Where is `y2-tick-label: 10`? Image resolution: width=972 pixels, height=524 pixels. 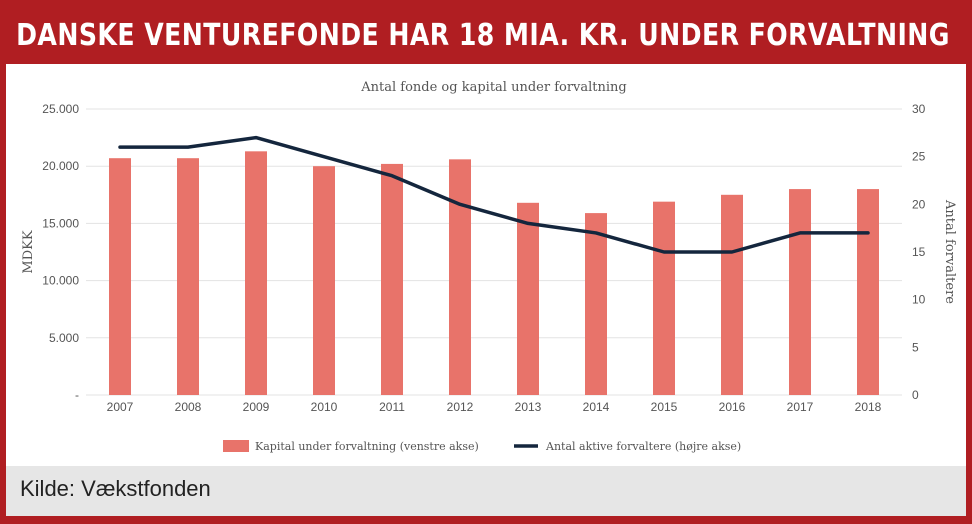
y2-tick-label: 10 is located at coordinates (919, 300).